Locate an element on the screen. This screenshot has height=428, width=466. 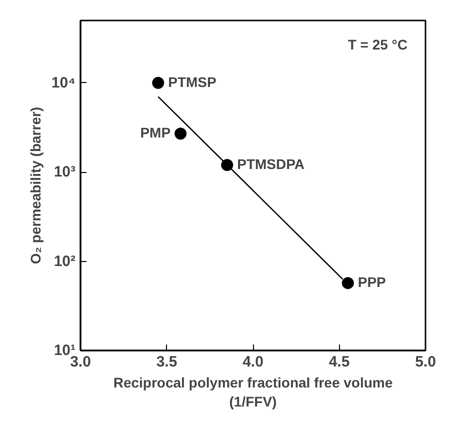
x-tick-label: 4.5 is located at coordinates (339, 362).